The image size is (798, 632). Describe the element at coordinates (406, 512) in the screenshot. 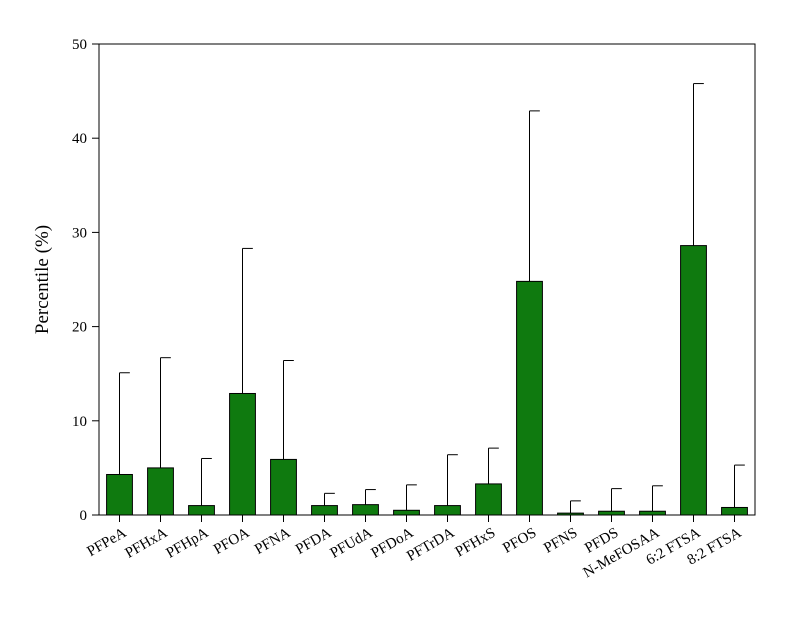

I see `bar-PFDoA` at that location.